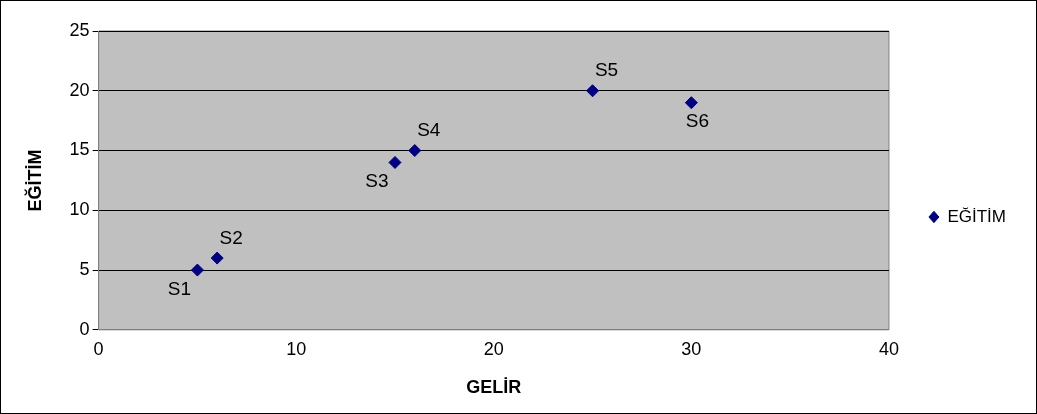  I want to click on y-tick-label: 25, so click(79, 29).